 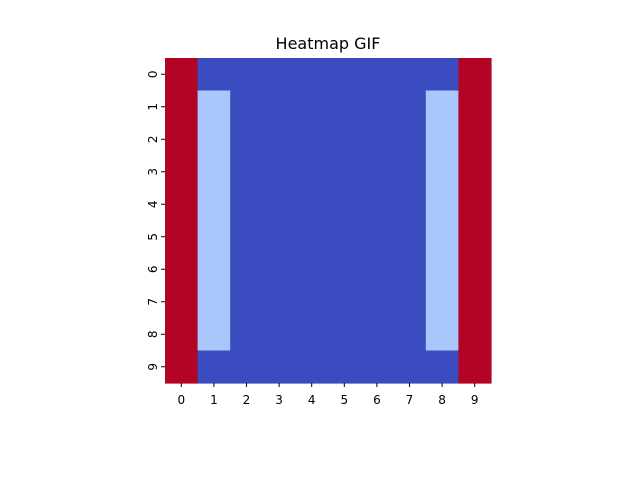 What do you see at coordinates (153, 302) in the screenshot?
I see `y-tick-label-7: 7` at bounding box center [153, 302].